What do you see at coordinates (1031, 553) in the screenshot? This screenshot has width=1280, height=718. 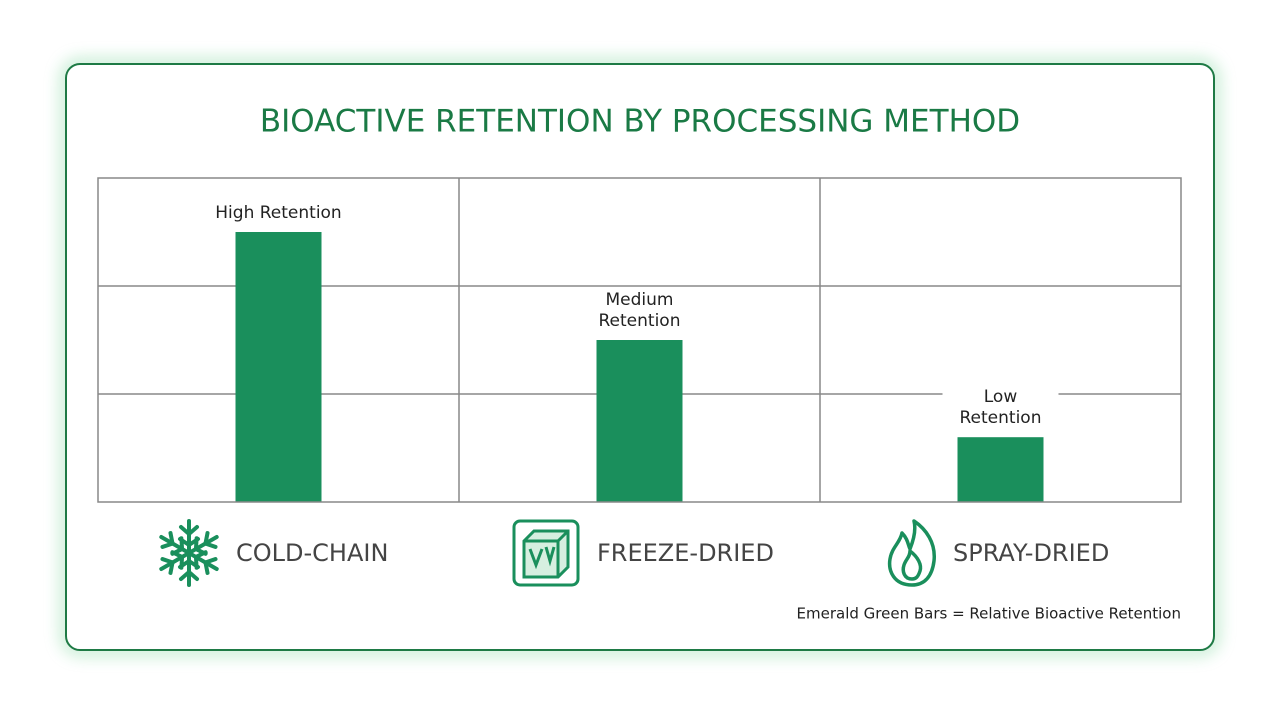 I see `x-tick-label: SPRAY-DRIED` at bounding box center [1031, 553].